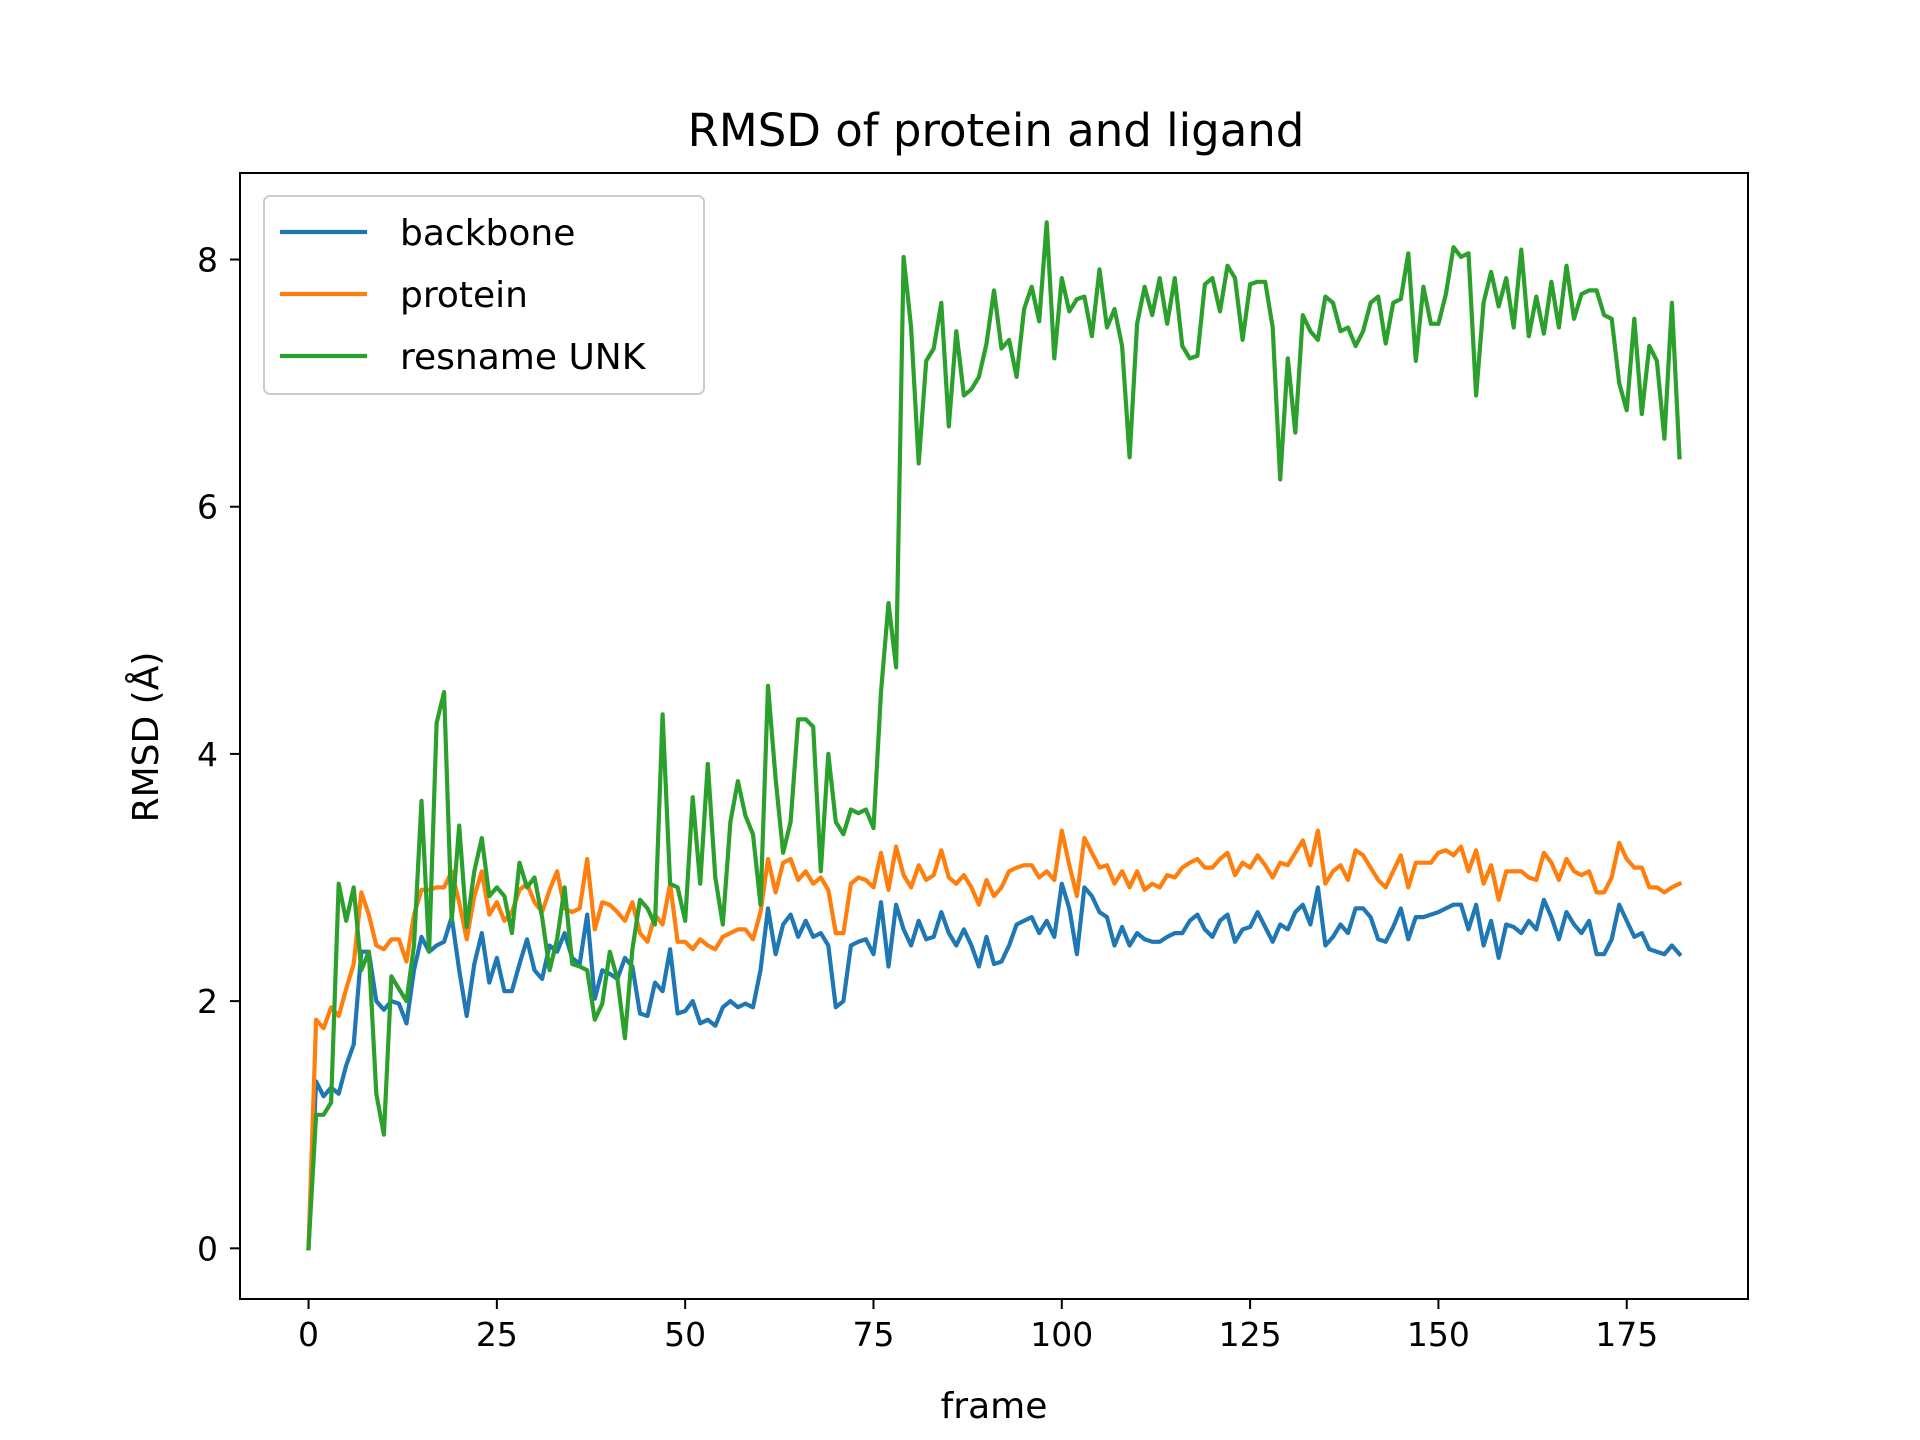 This screenshot has width=1920, height=1440. What do you see at coordinates (308, 1334) in the screenshot?
I see `x-tick-label: 0` at bounding box center [308, 1334].